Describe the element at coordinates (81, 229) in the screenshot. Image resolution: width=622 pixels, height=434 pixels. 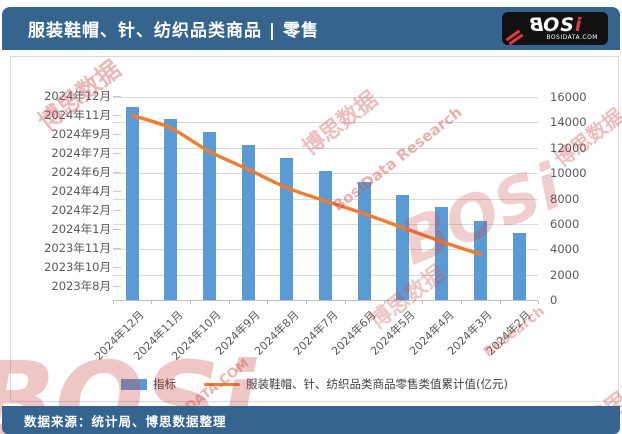
I see `left-axis-label: 2024年1月` at that location.